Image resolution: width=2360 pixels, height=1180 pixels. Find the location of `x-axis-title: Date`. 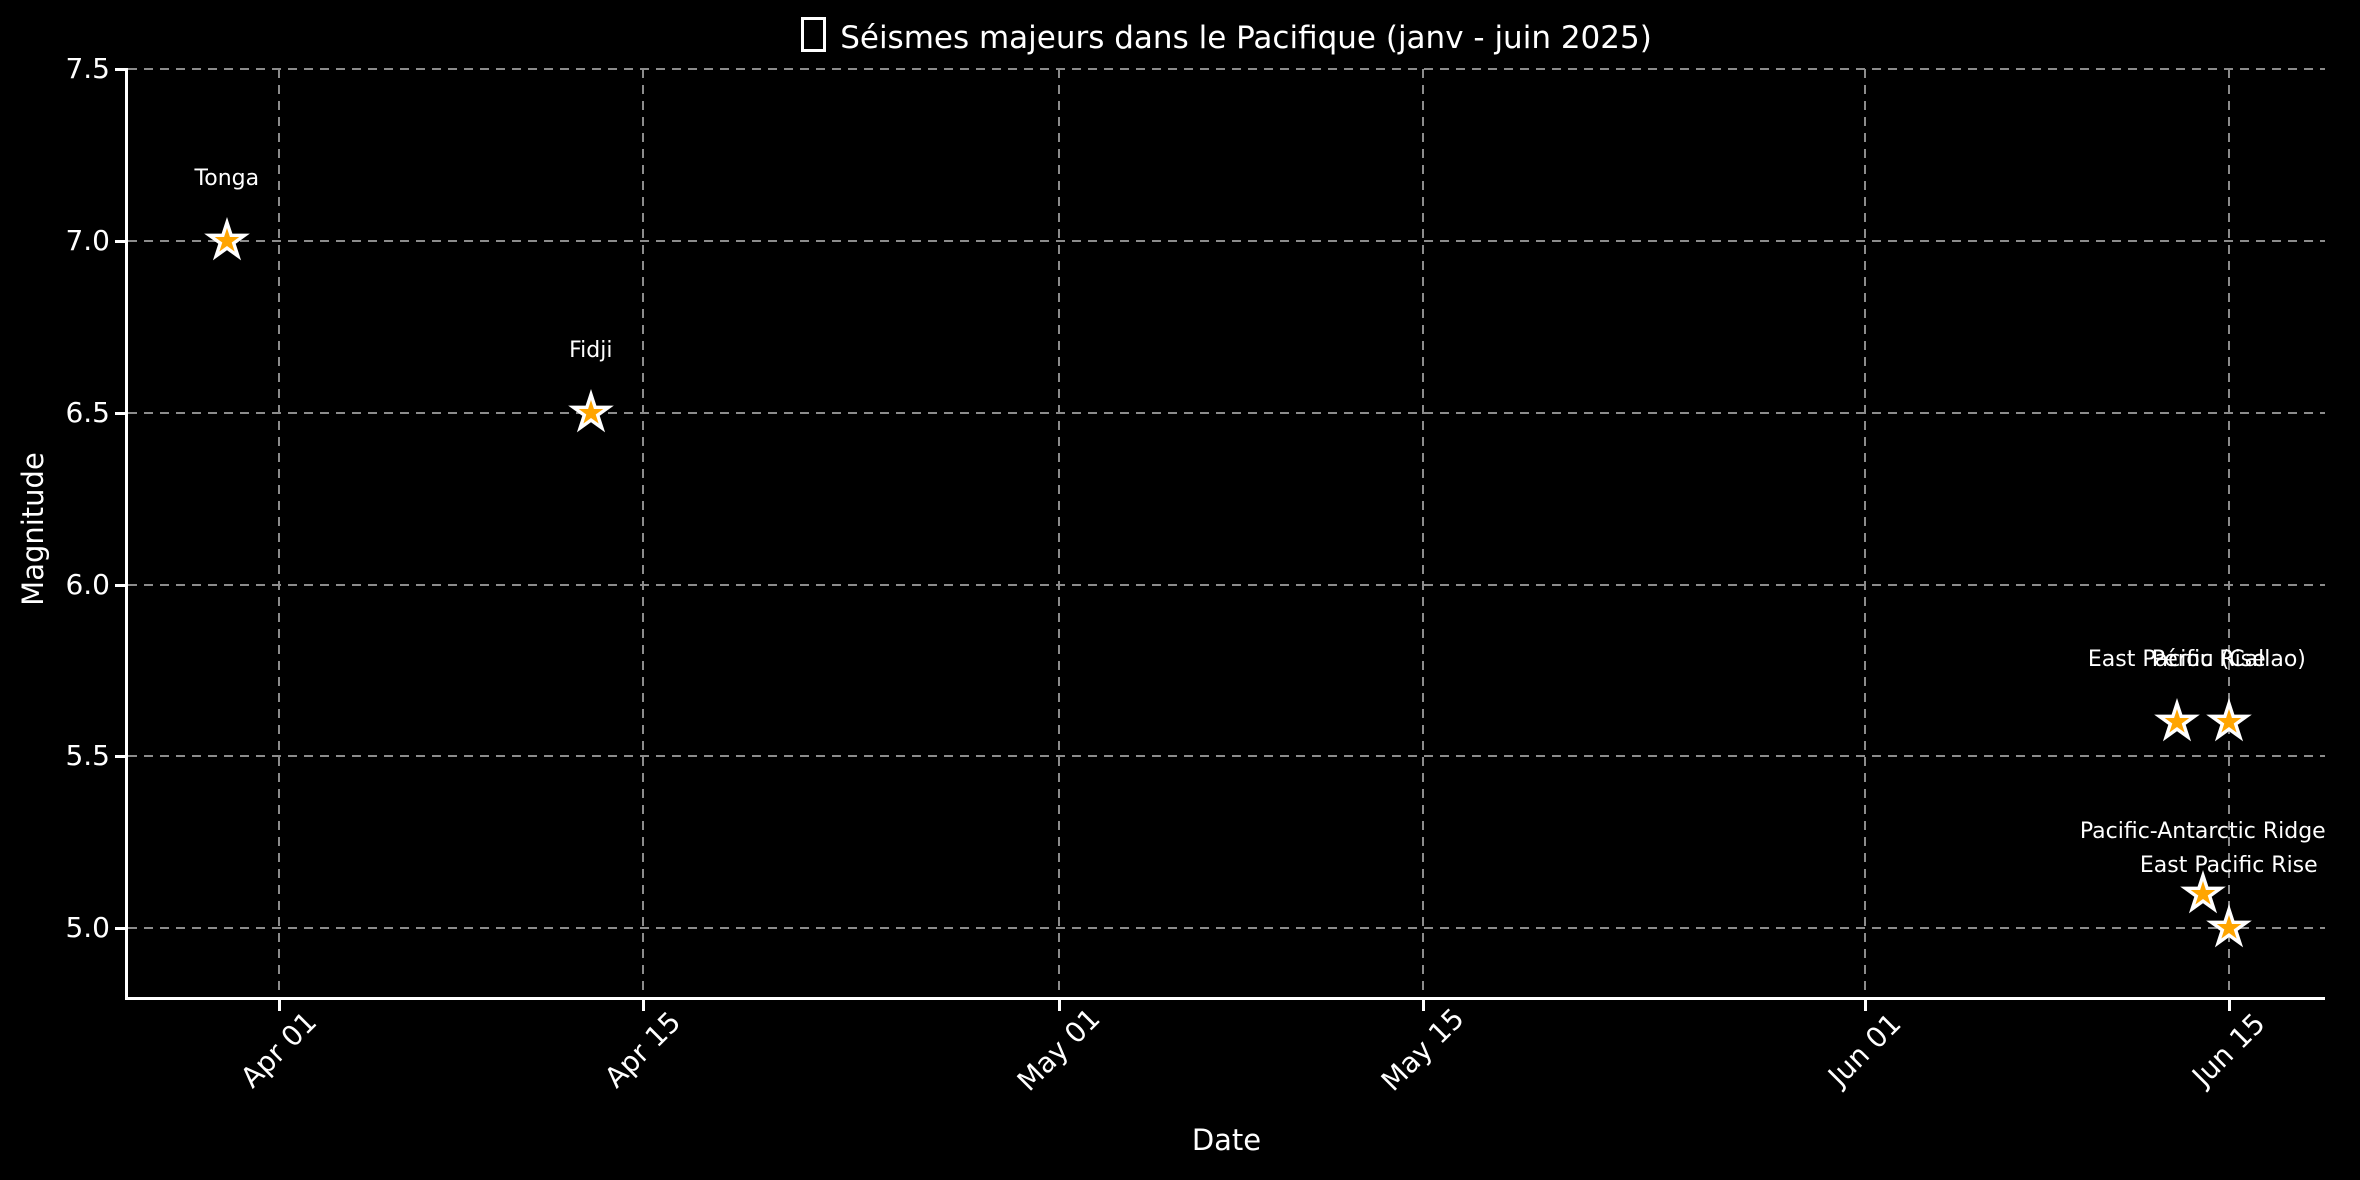

x-axis-title: Date is located at coordinates (1226, 1140).